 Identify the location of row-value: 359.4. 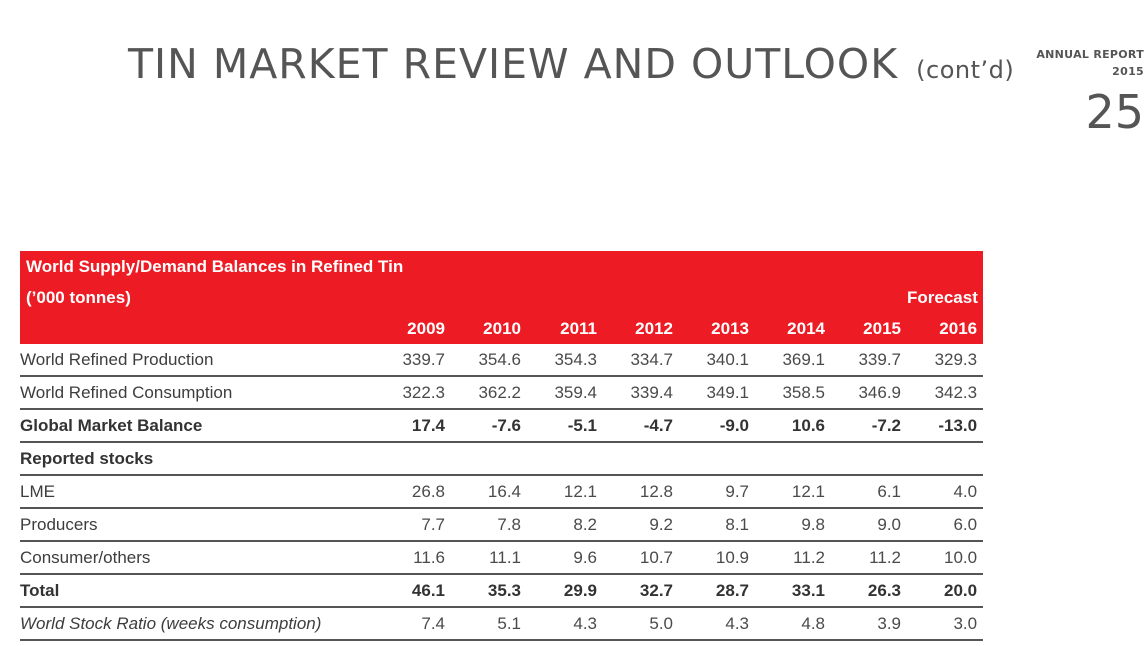
(565, 393).